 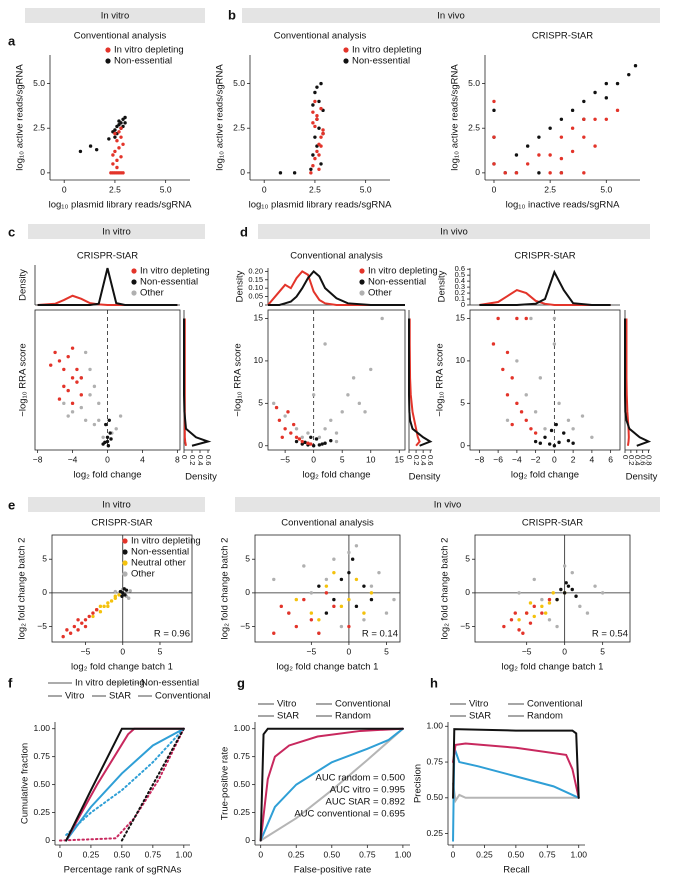 I want to click on annotation: AUC StAR = 0.892, so click(x=365, y=802).